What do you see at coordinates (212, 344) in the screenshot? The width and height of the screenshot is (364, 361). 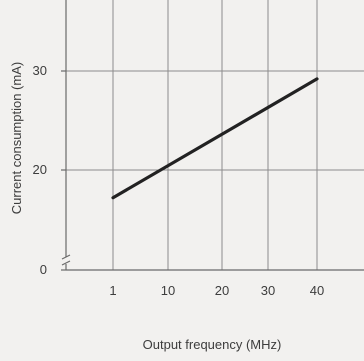 I see `x-axis-label: Output frequency (MHz)` at bounding box center [212, 344].